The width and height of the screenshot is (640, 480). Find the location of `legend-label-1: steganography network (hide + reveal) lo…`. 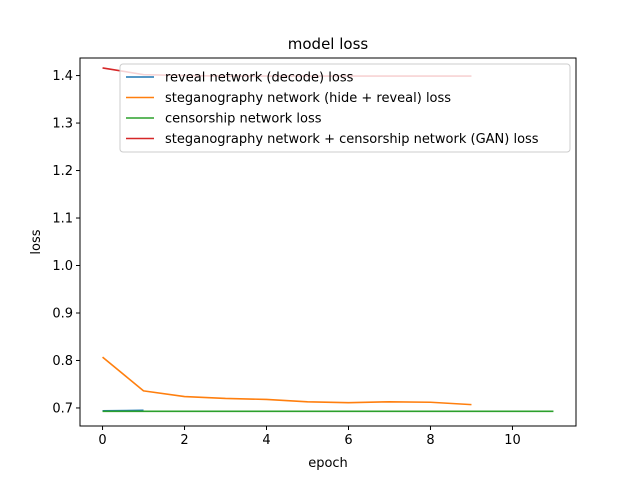

legend-label-1: steganography network (hide + reveal) lo… is located at coordinates (308, 98).